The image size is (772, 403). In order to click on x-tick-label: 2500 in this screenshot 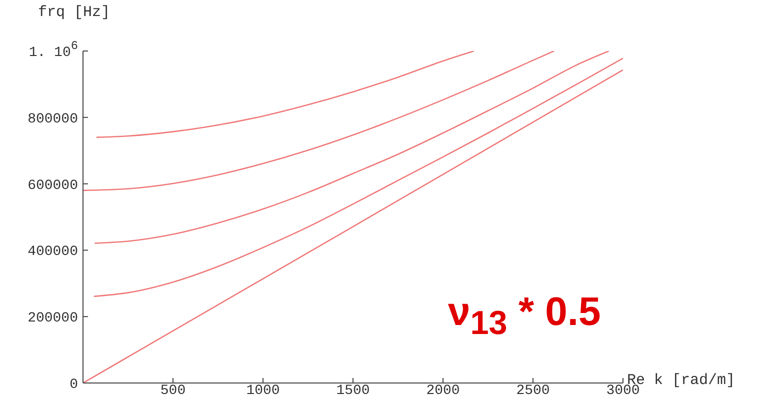, I will do `click(533, 391)`.